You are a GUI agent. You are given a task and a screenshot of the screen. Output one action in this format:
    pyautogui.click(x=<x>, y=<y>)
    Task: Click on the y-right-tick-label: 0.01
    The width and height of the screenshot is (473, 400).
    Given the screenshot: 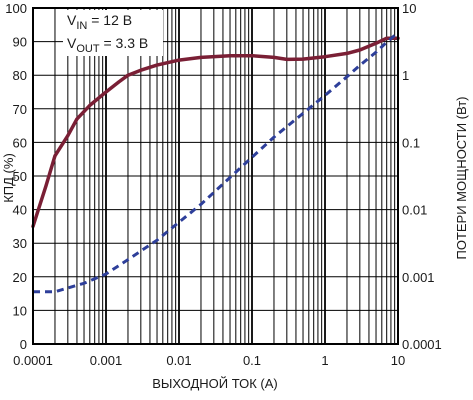 What is the action you would take?
    pyautogui.click(x=414, y=210)
    